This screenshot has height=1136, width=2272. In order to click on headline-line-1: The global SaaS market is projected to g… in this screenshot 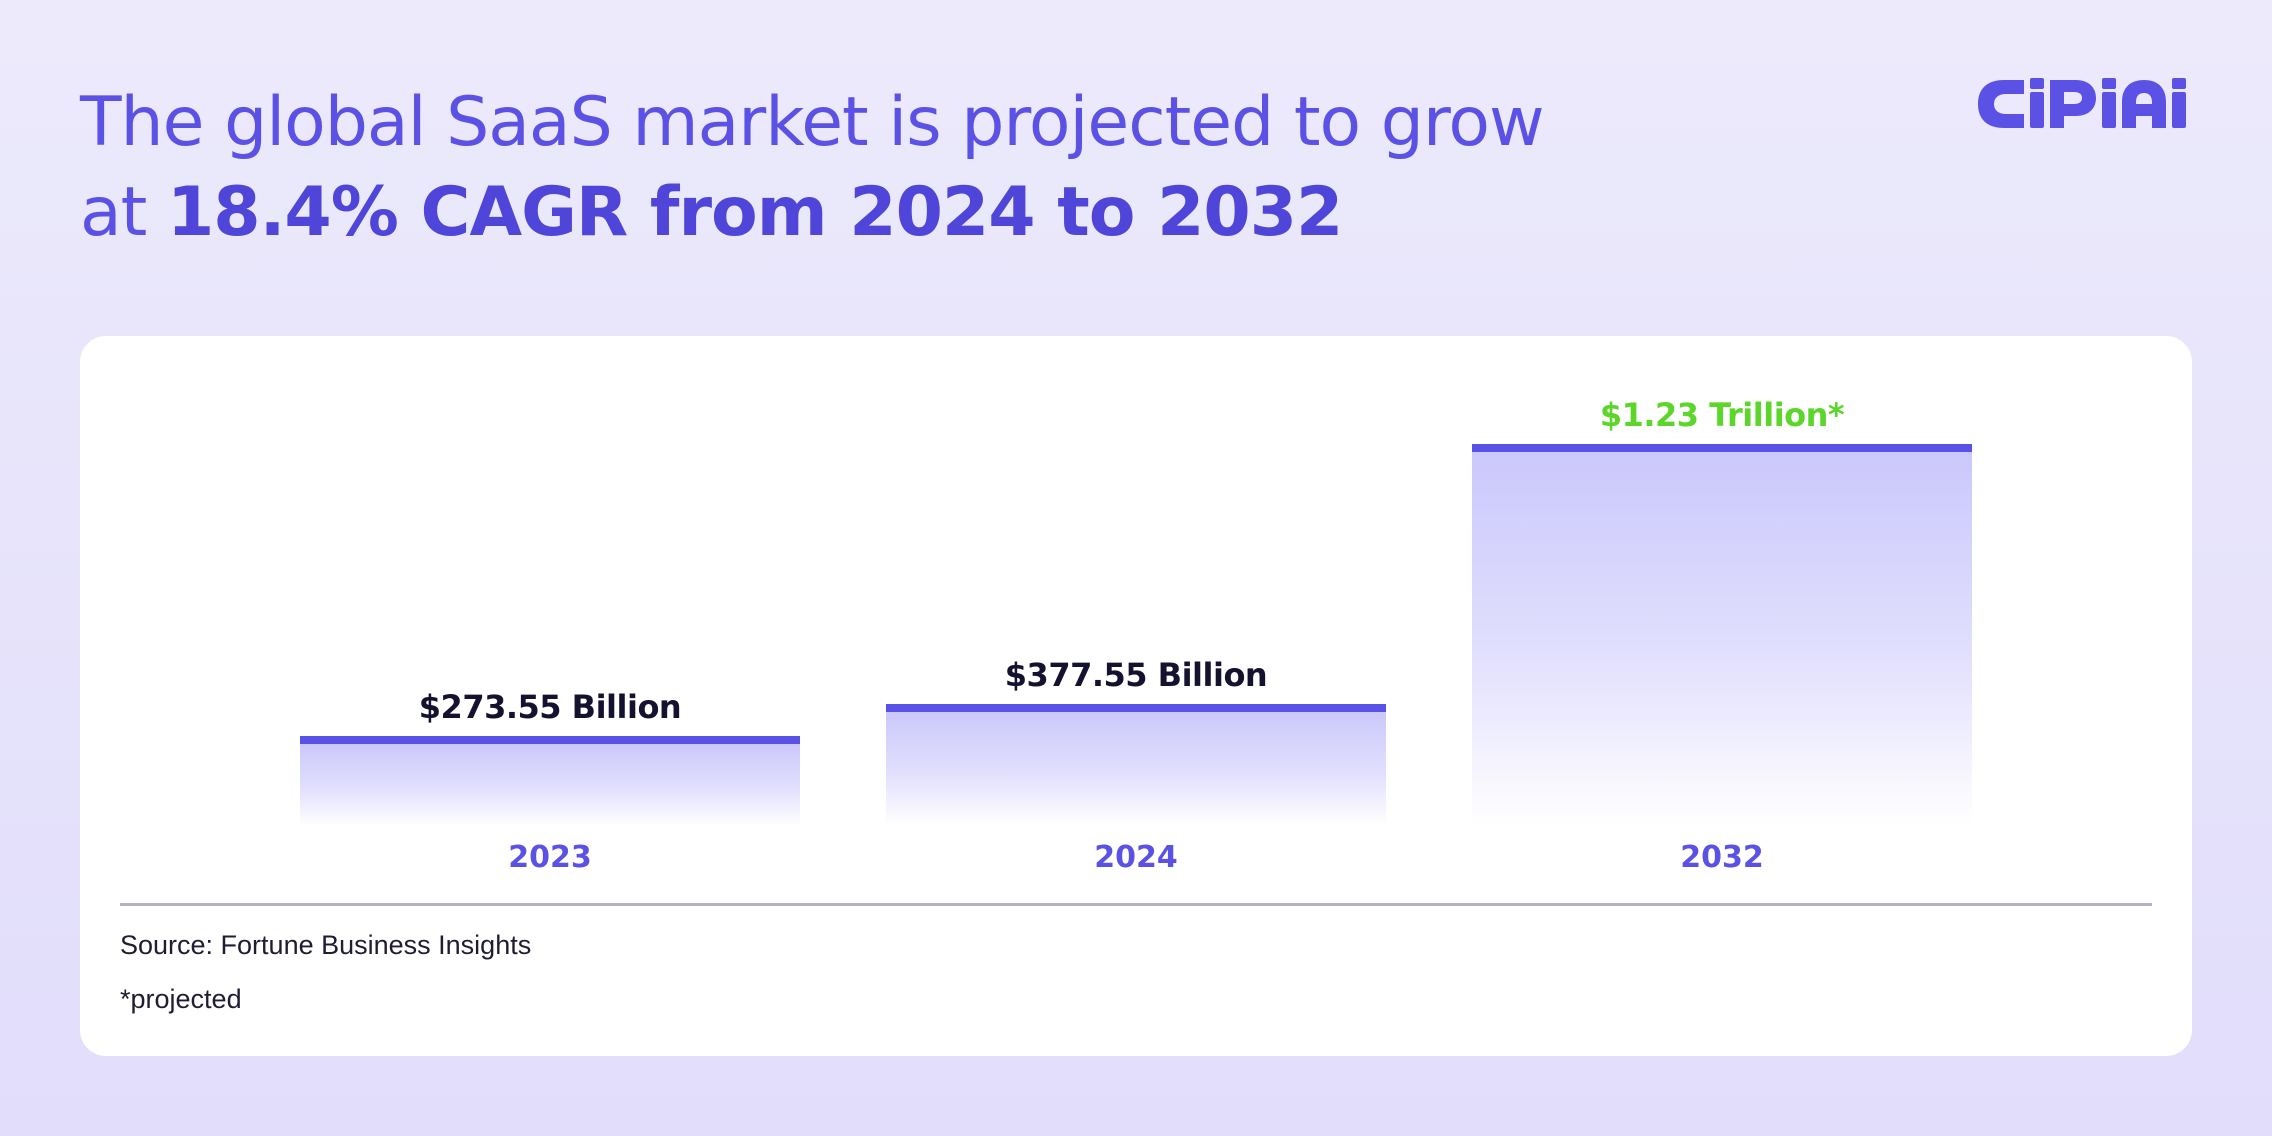, I will do `click(812, 122)`.